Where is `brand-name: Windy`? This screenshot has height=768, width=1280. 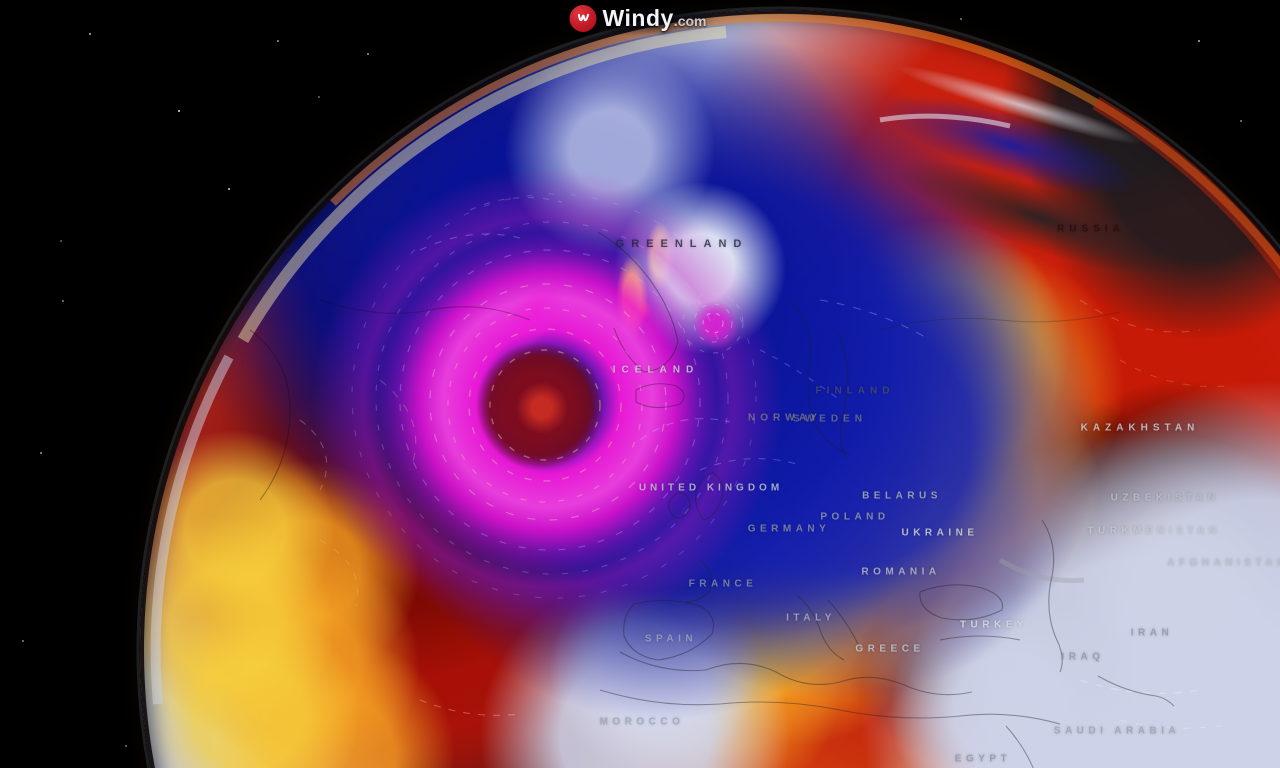 brand-name: Windy is located at coordinates (638, 18).